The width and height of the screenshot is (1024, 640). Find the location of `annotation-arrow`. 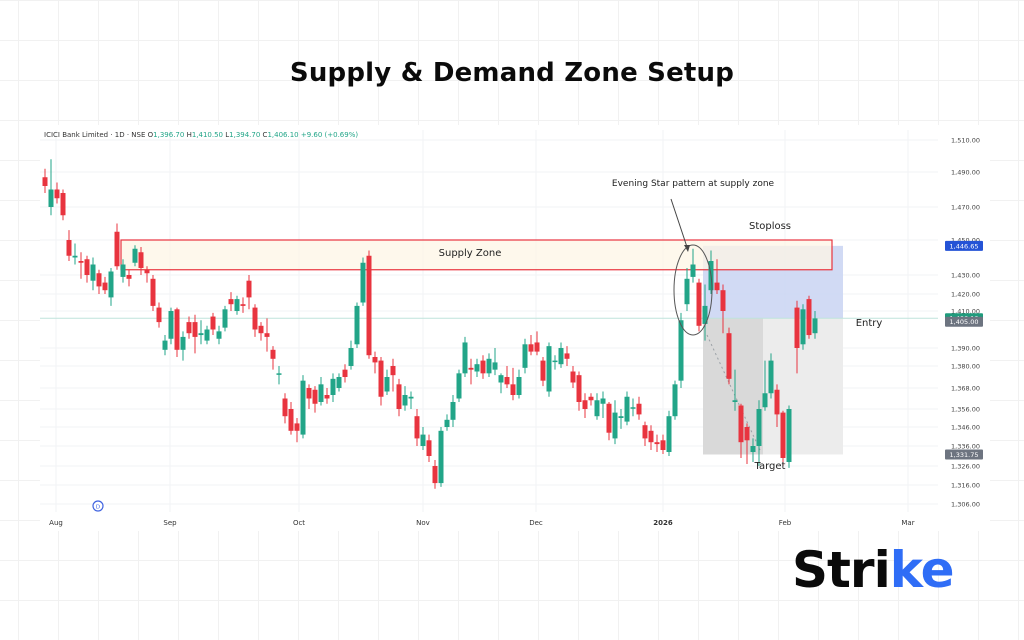

annotation-arrow is located at coordinates (679, 224).